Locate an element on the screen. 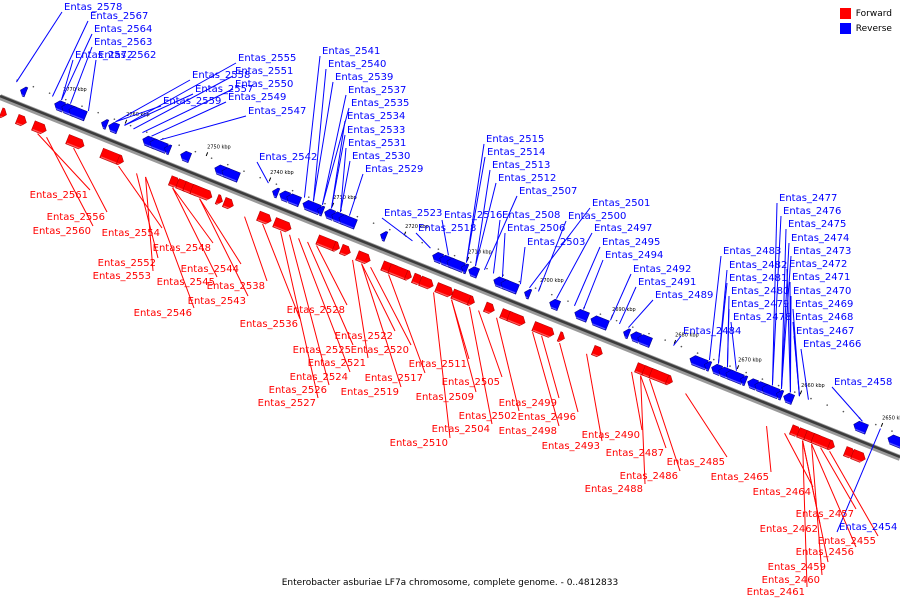  gene-label: Entas_2481 is located at coordinates (758, 278).